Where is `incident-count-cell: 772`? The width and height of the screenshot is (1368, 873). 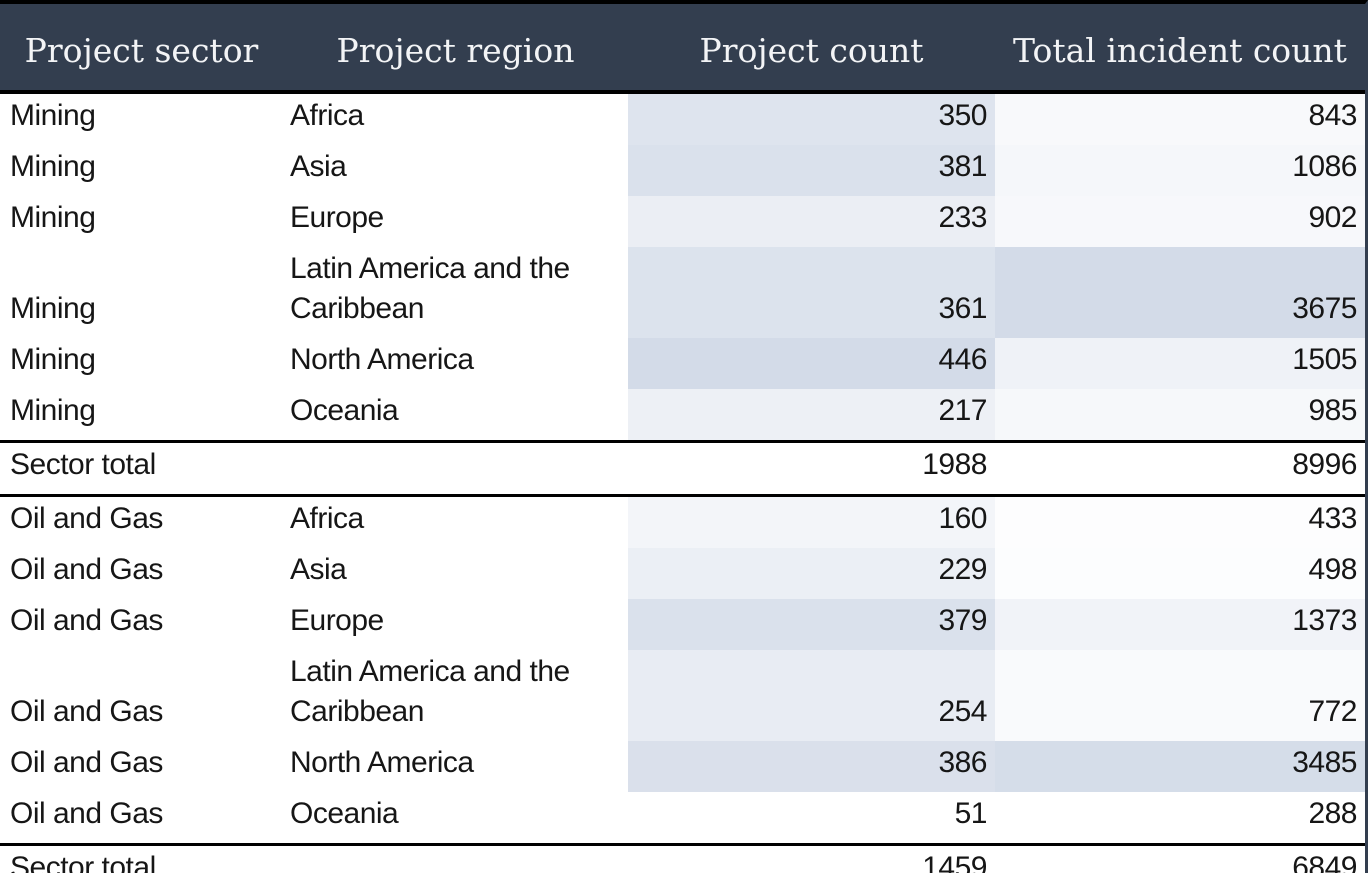
incident-count-cell: 772 is located at coordinates (1180, 695).